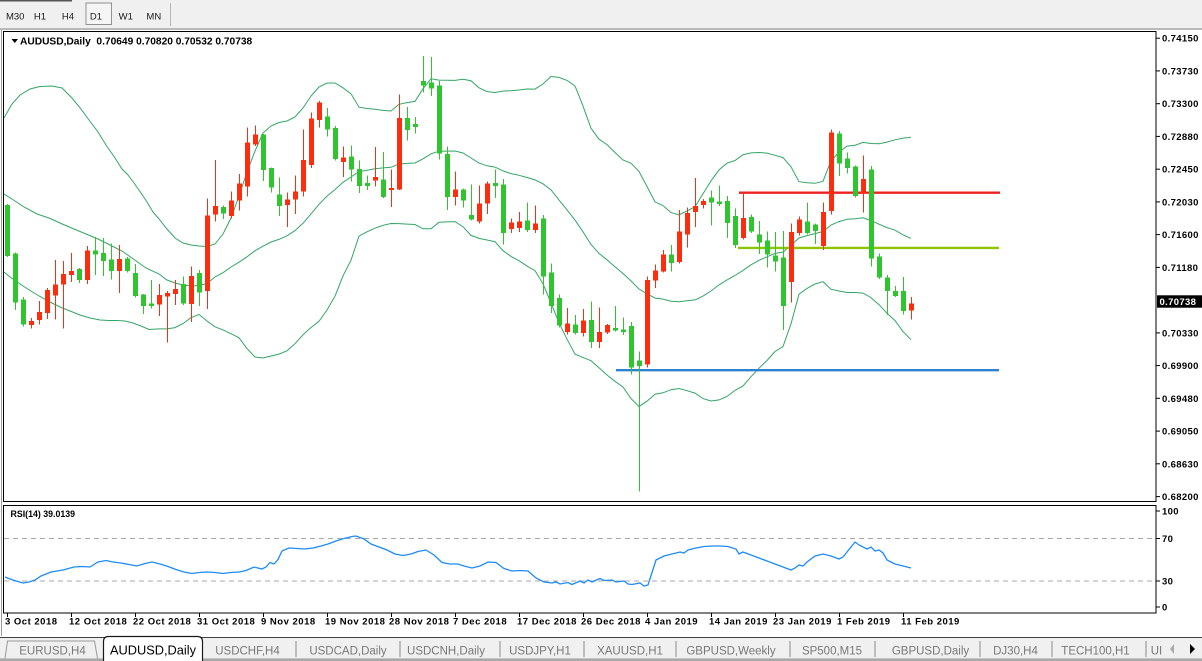 This screenshot has width=1202, height=661. I want to click on svg-text: 30, so click(1167, 582).